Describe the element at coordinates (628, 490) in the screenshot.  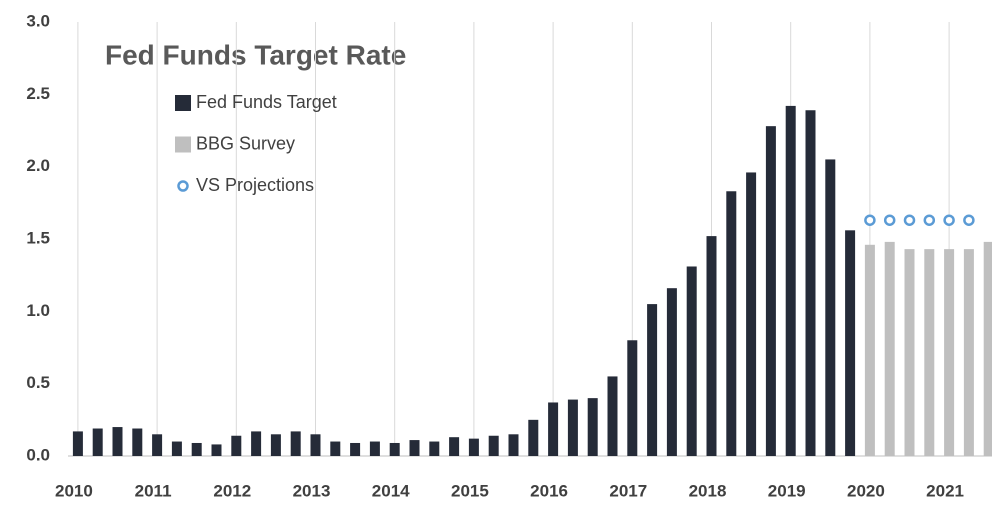
I see `x-tick-label: 2017` at that location.